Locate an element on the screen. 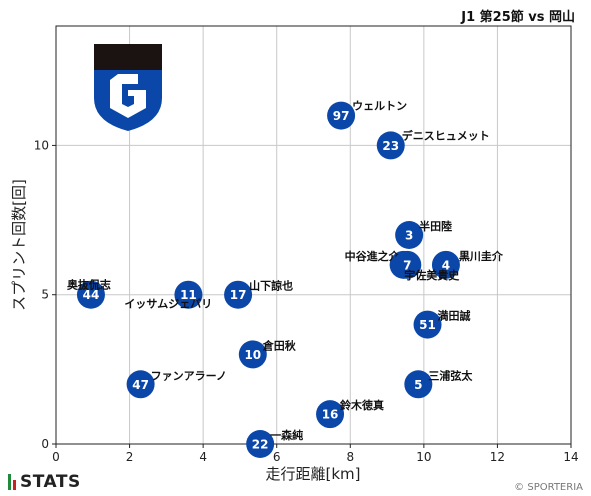  player-number: 10 is located at coordinates (252, 355).